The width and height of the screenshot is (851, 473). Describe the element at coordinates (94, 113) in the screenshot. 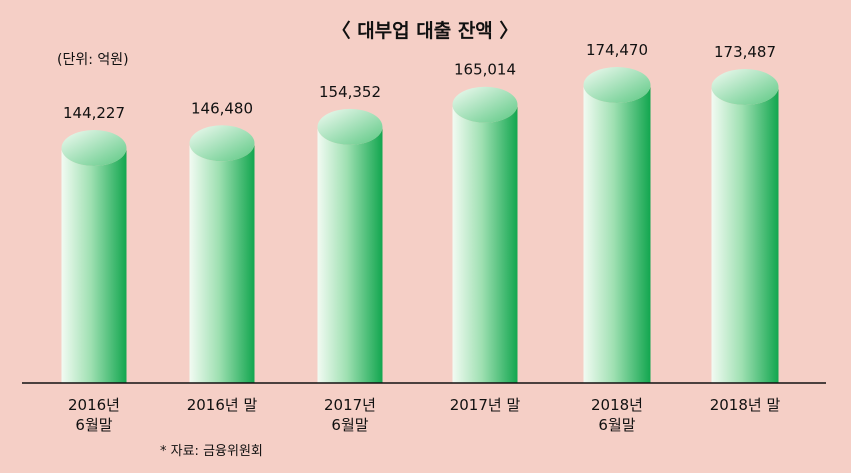

I see `value-label-1: 144,227` at that location.